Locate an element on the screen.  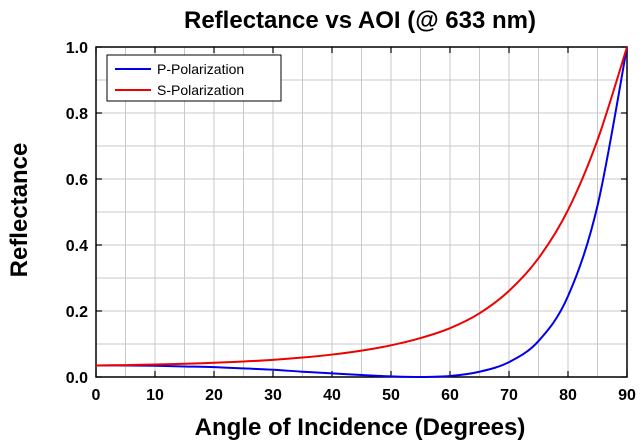
y-tick-label: 0.6 is located at coordinates (77, 180).